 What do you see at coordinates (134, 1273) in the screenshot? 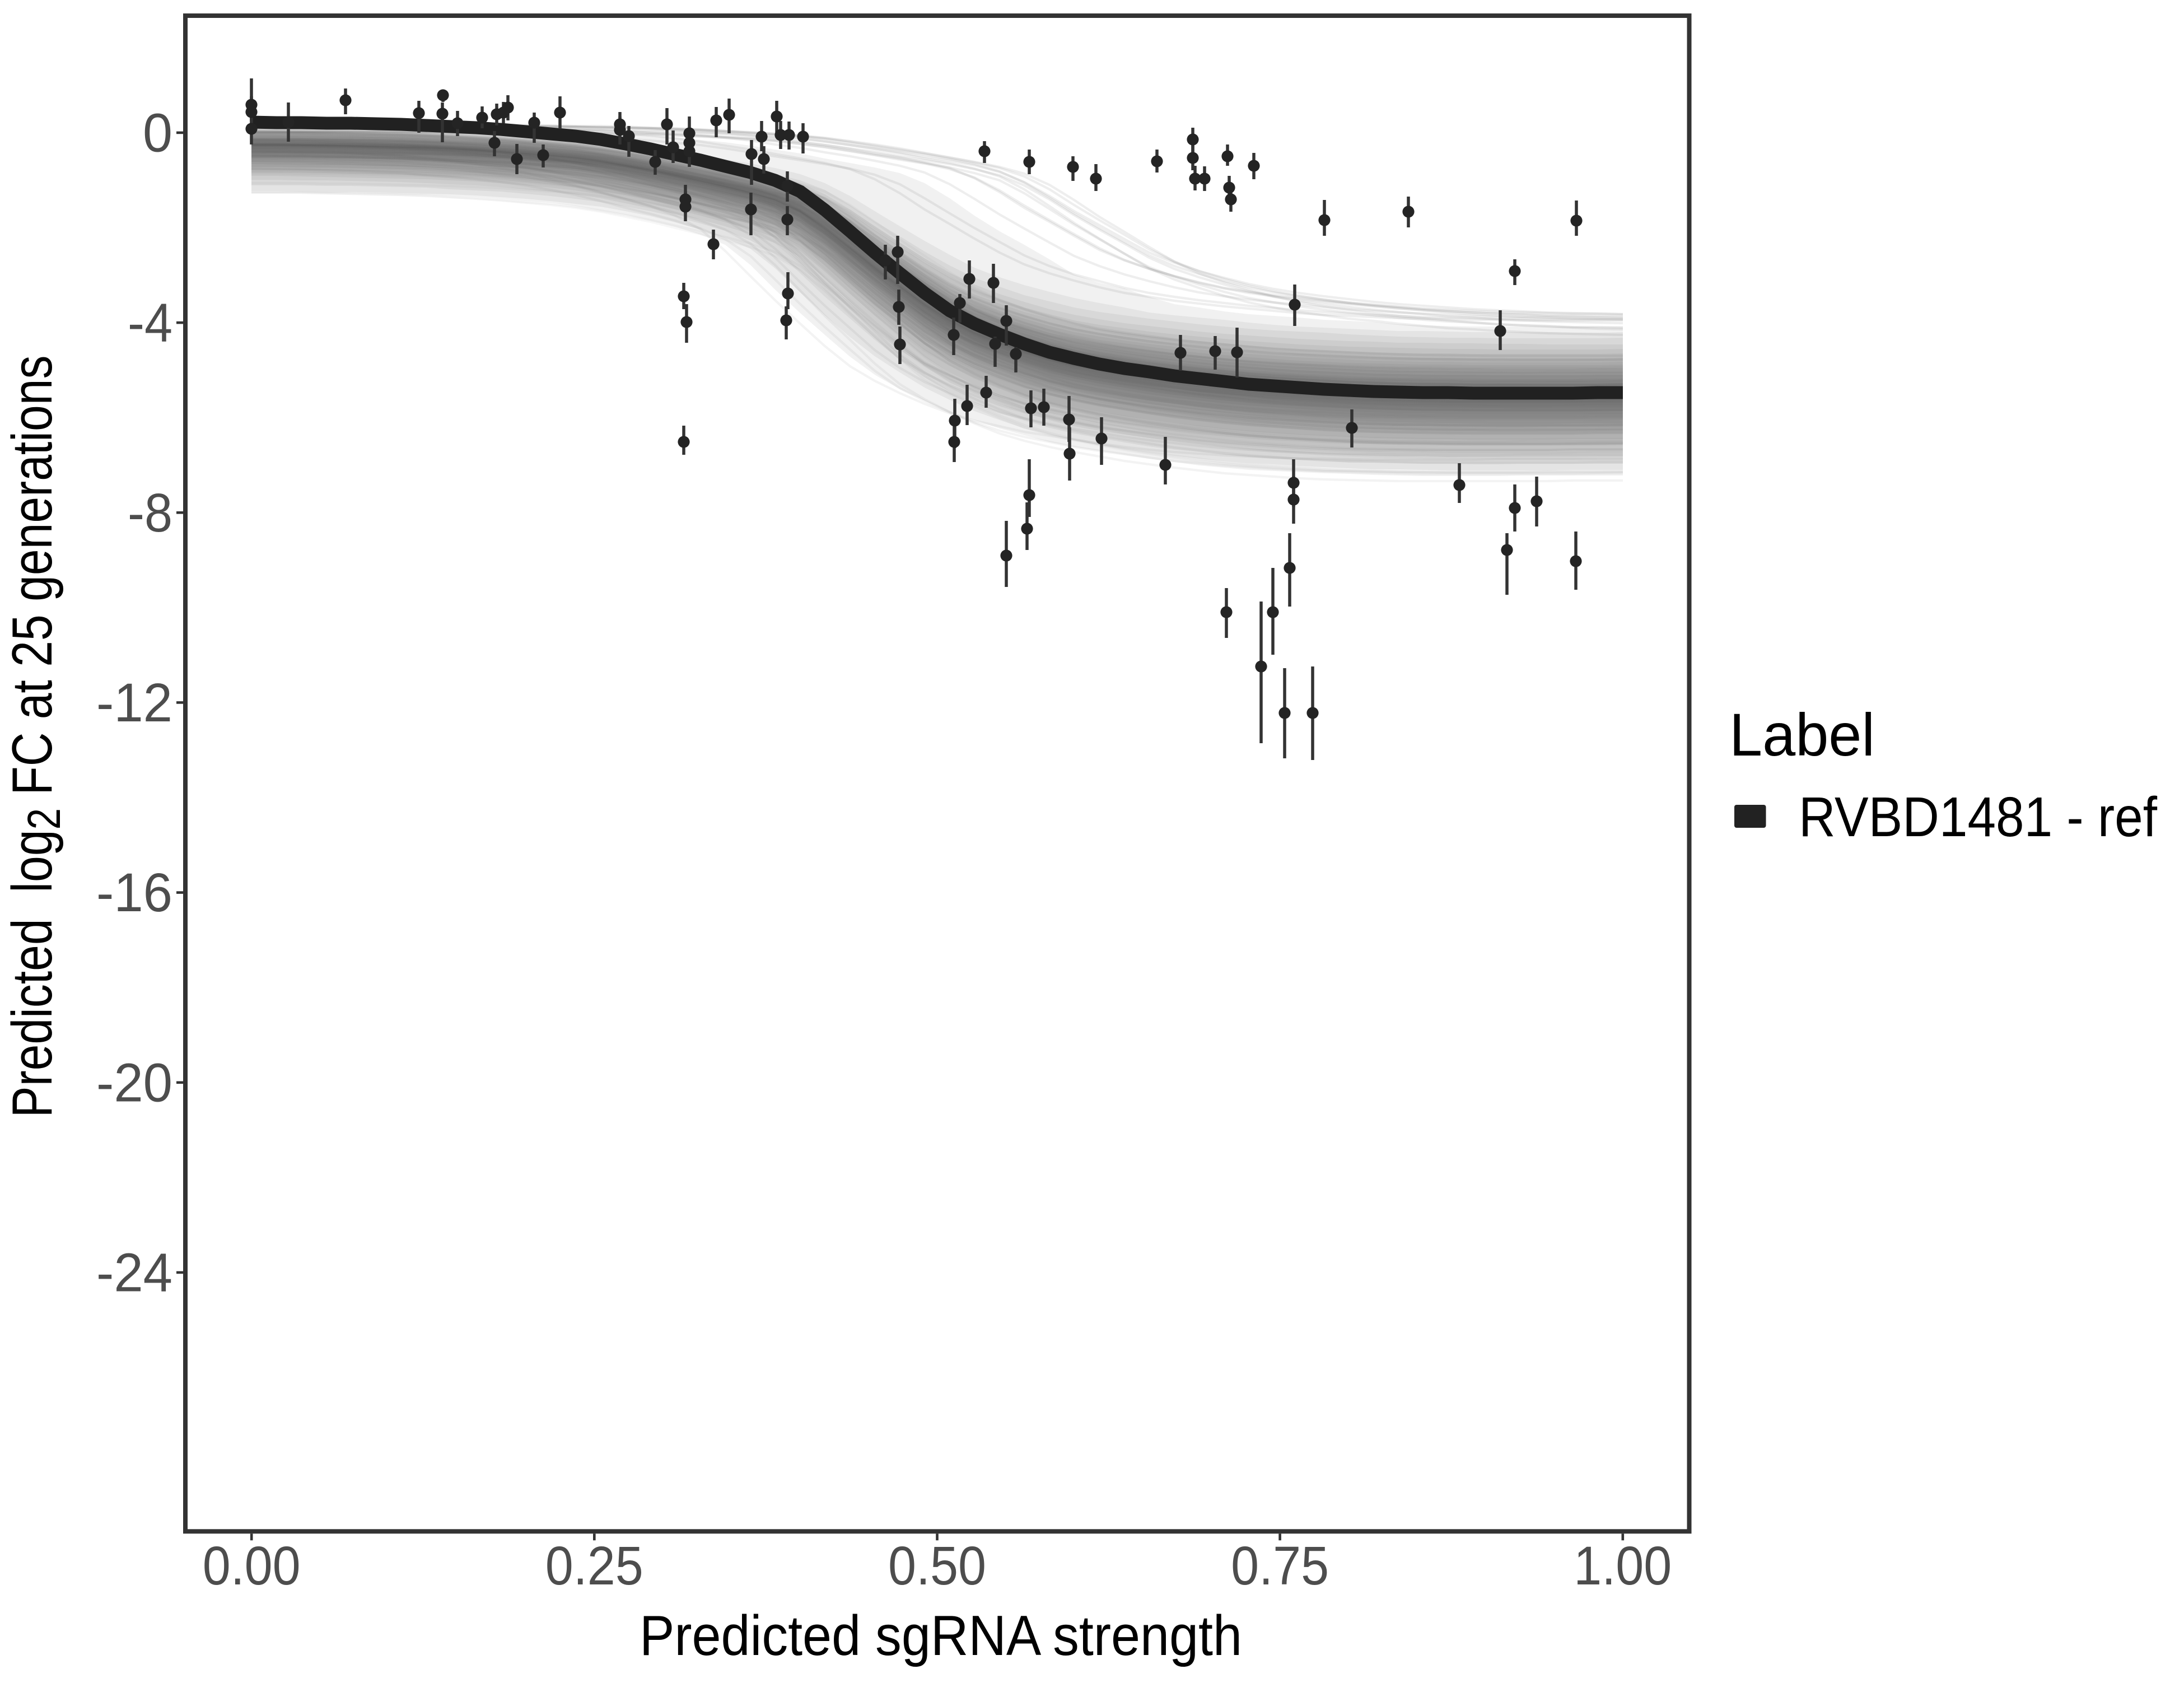
I see `svg-text: -24` at bounding box center [134, 1273].